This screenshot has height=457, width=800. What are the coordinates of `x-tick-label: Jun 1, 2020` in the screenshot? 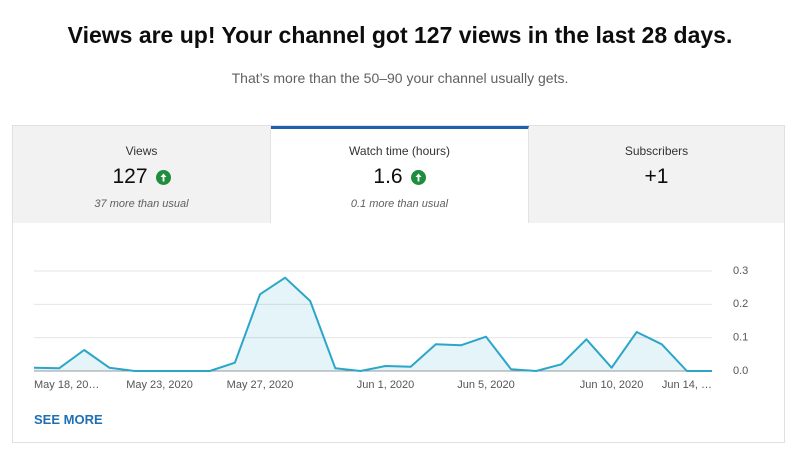 It's located at (386, 385).